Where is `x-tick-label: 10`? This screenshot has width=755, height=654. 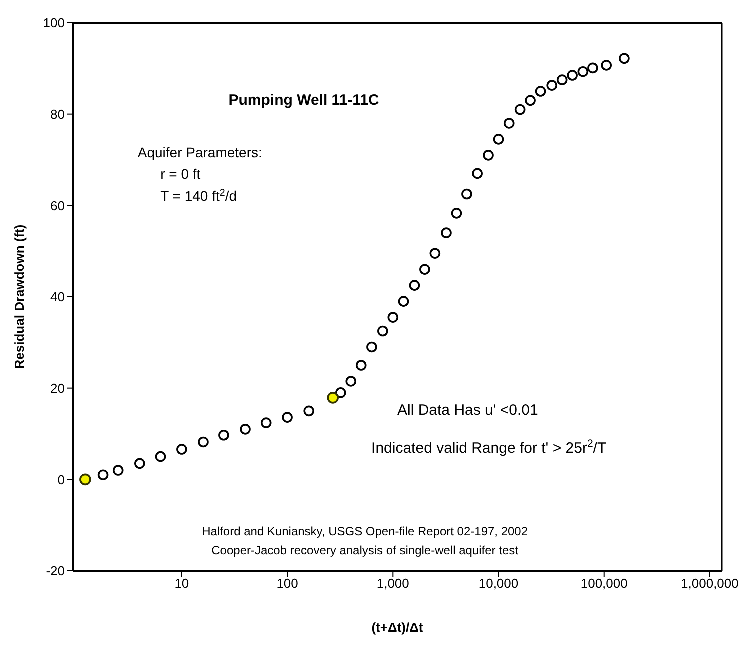
x-tick-label: 10 is located at coordinates (182, 584).